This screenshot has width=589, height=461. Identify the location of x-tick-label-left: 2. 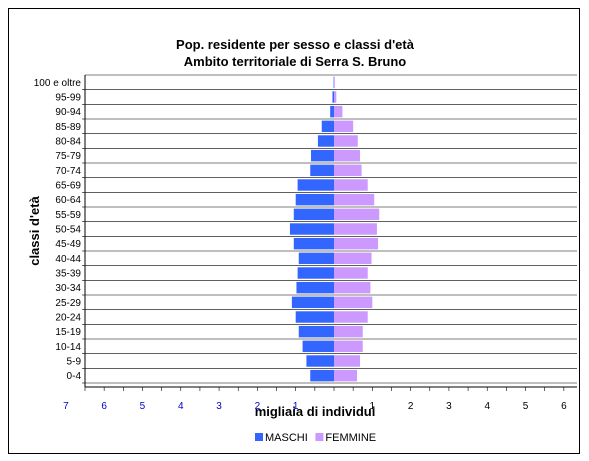
(258, 406).